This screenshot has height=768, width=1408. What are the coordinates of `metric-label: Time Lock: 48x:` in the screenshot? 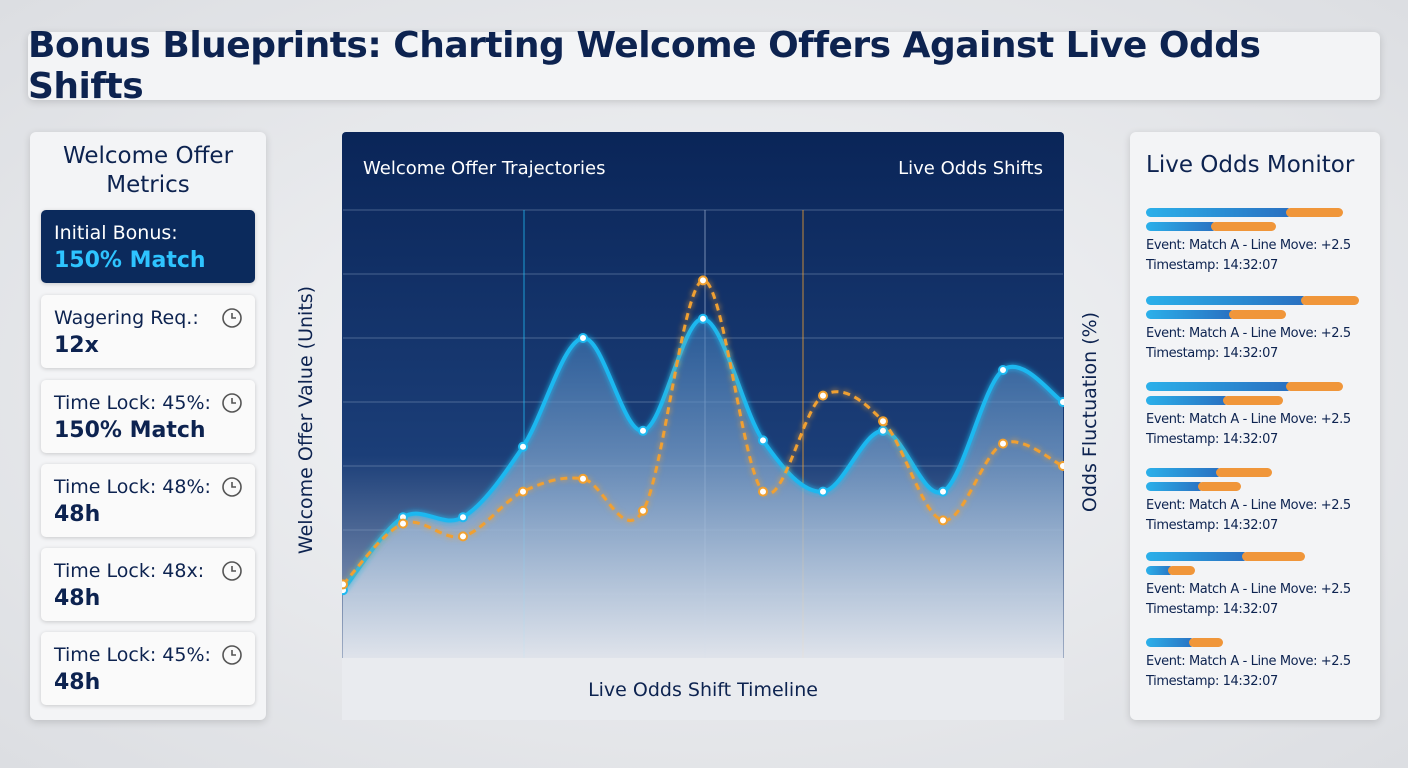 It's located at (129, 571).